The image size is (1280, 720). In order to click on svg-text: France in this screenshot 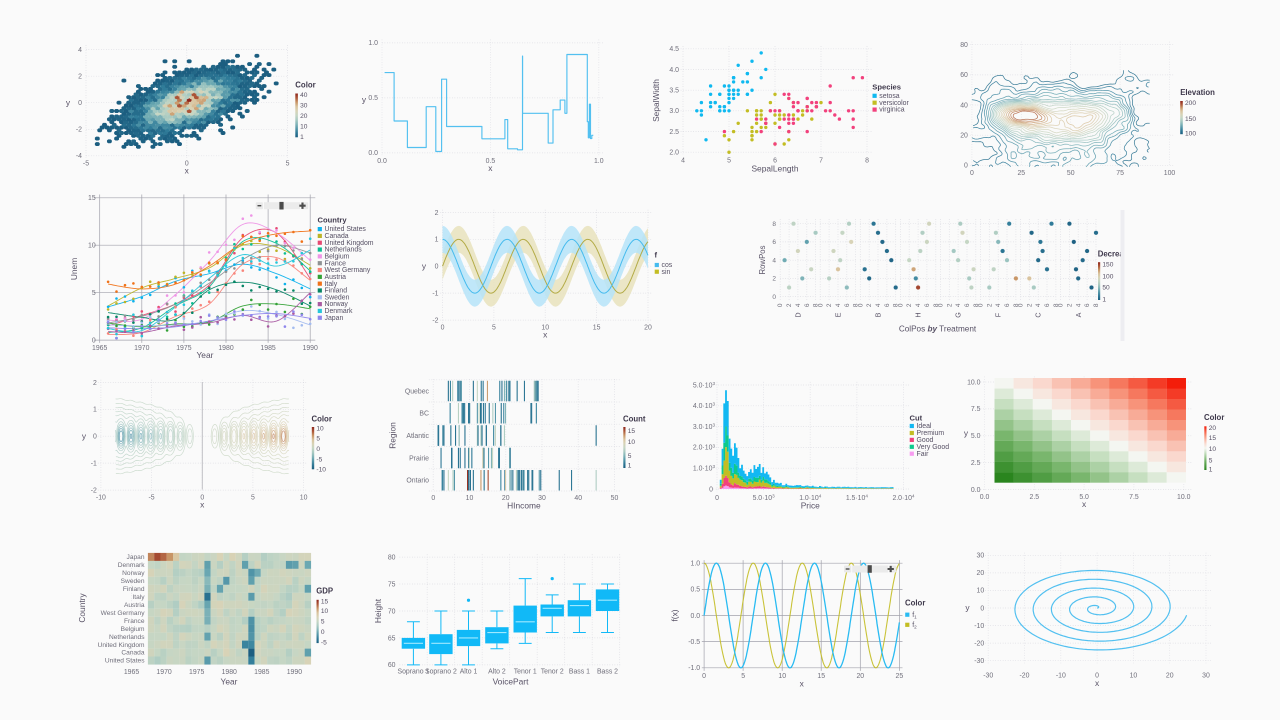, I will do `click(134, 621)`.